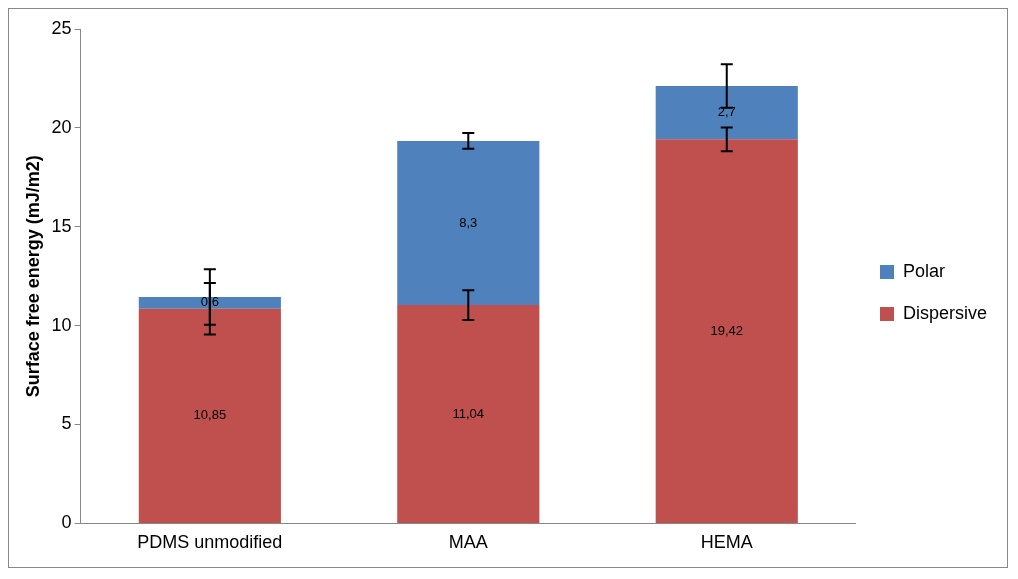  I want to click on y-tick-label: 0, so click(66, 522).